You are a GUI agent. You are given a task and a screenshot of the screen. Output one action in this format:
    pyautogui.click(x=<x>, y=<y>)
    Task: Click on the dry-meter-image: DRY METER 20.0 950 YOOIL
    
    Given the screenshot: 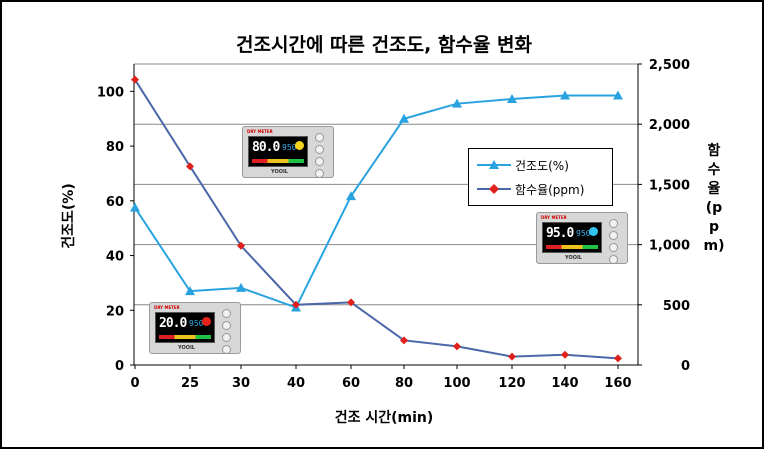 What is the action you would take?
    pyautogui.click(x=195, y=328)
    